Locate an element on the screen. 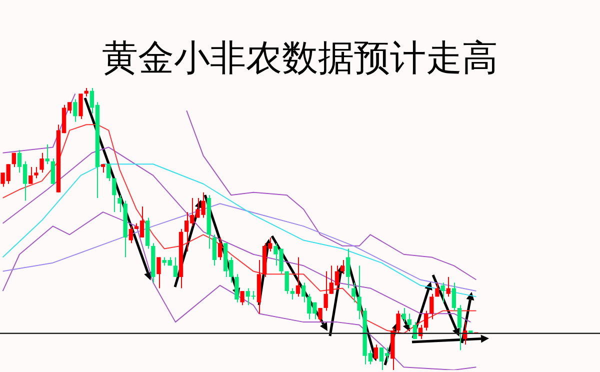  chart-title: 黄金小非农数据预计走高 is located at coordinates (300, 59).